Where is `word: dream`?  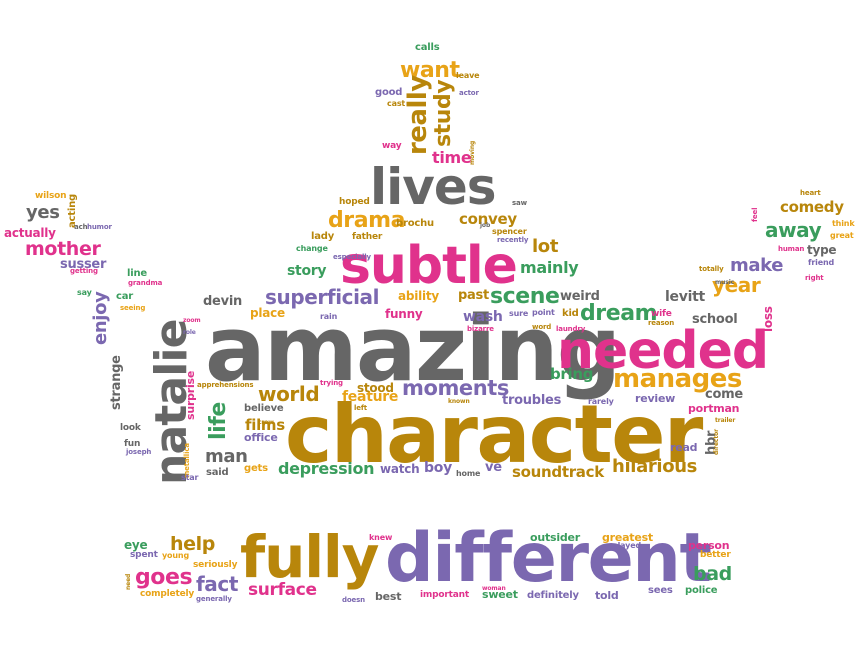
word: dream is located at coordinates (619, 313).